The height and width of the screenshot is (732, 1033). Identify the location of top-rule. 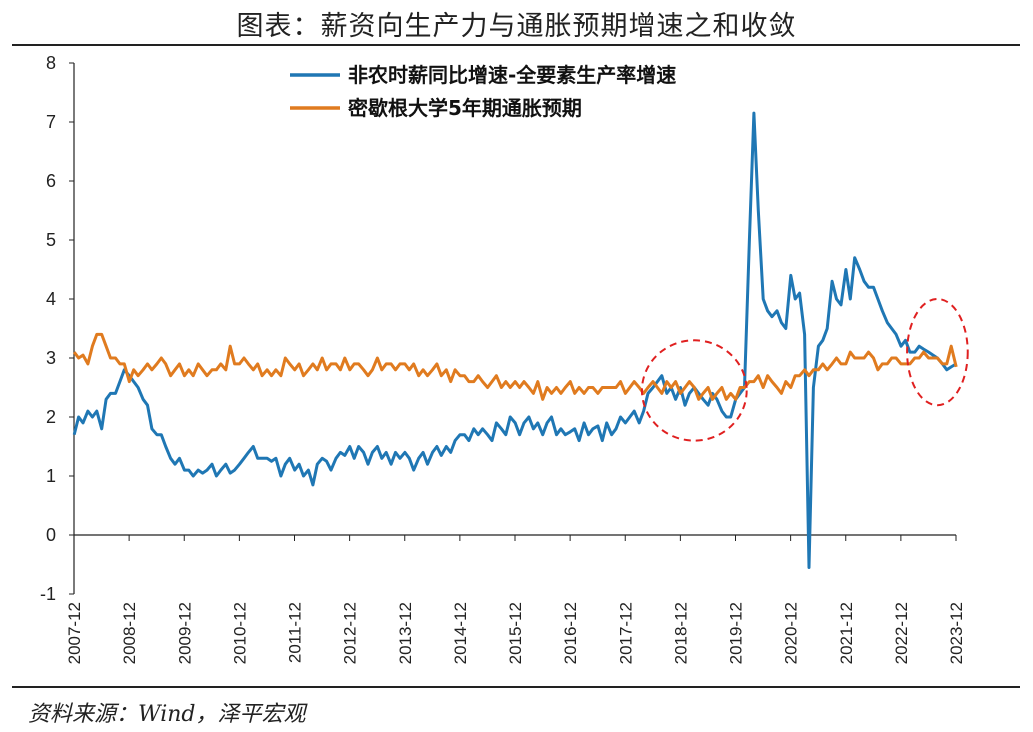
(516, 45).